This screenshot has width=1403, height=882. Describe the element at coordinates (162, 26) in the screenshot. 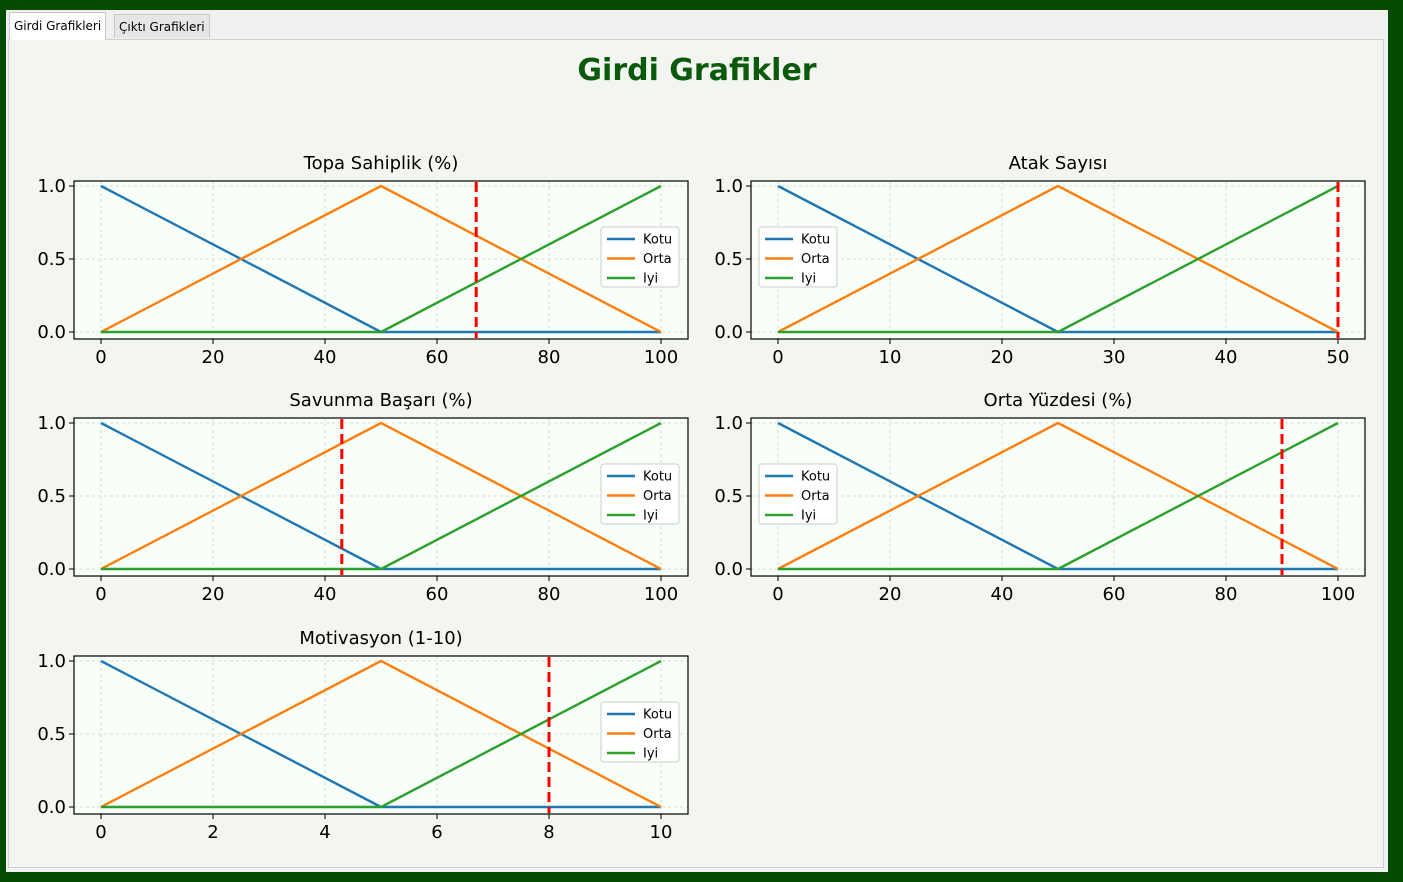

I see `tab-cikti-grafikleri: Çıktı Grafikleri` at that location.